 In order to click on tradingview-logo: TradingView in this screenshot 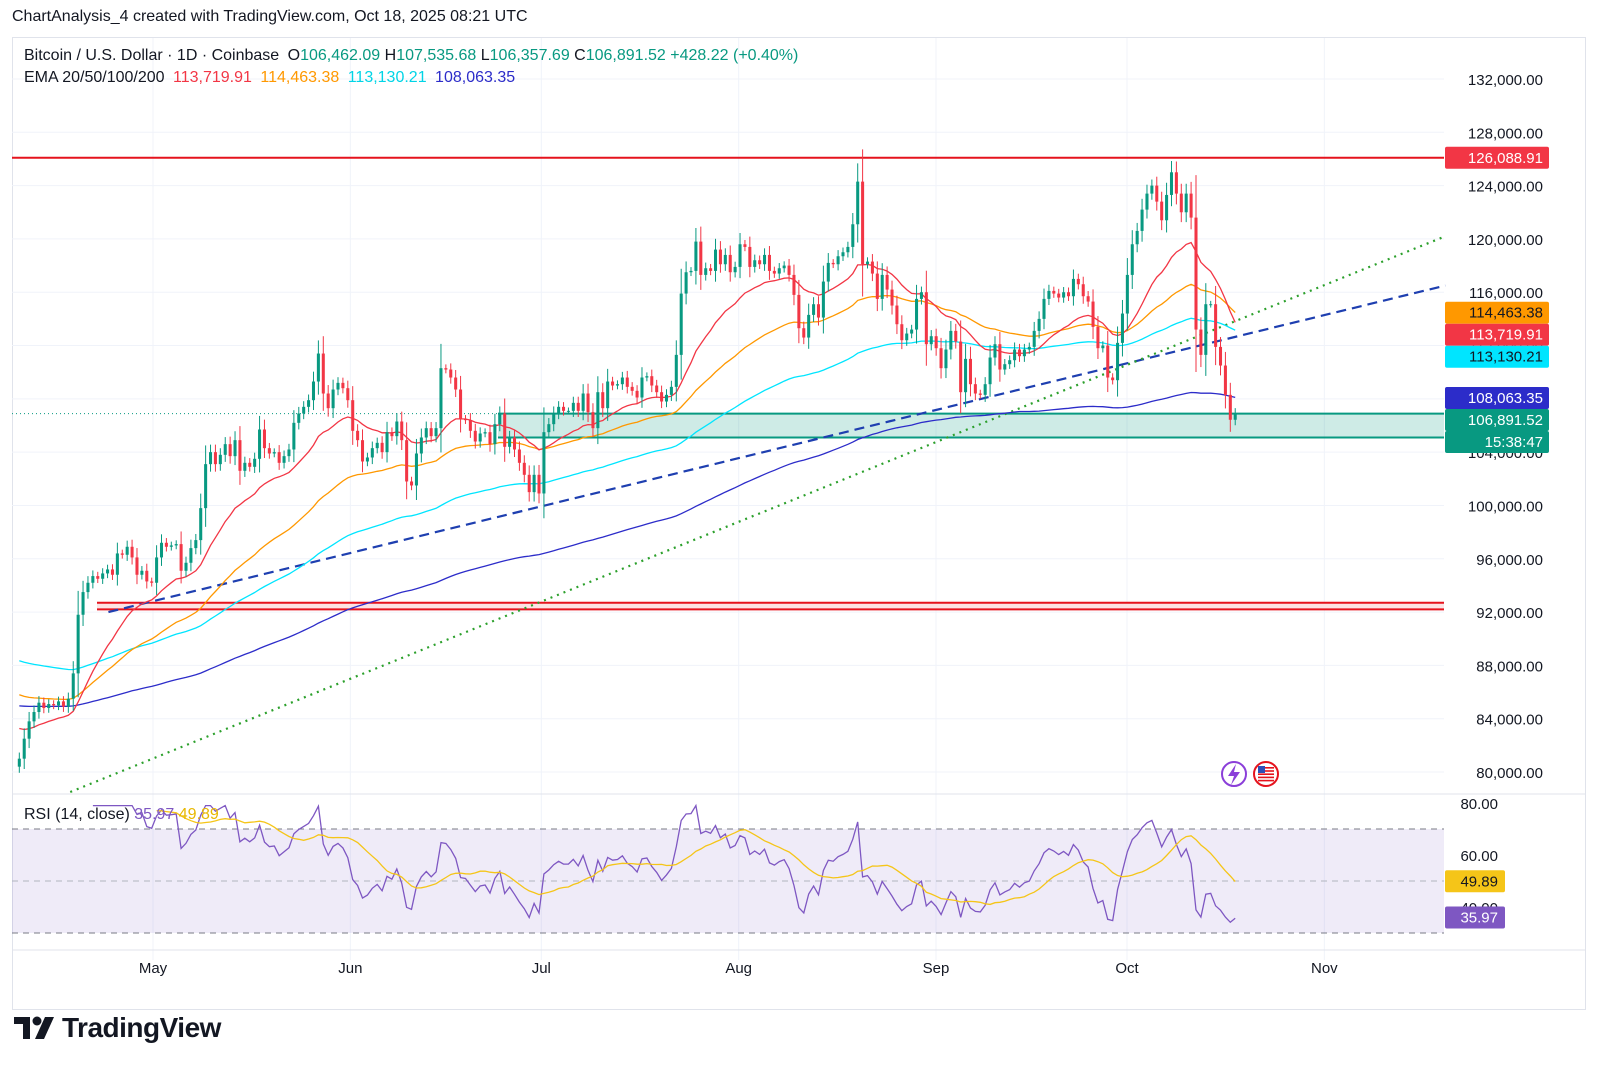, I will do `click(117, 1028)`.